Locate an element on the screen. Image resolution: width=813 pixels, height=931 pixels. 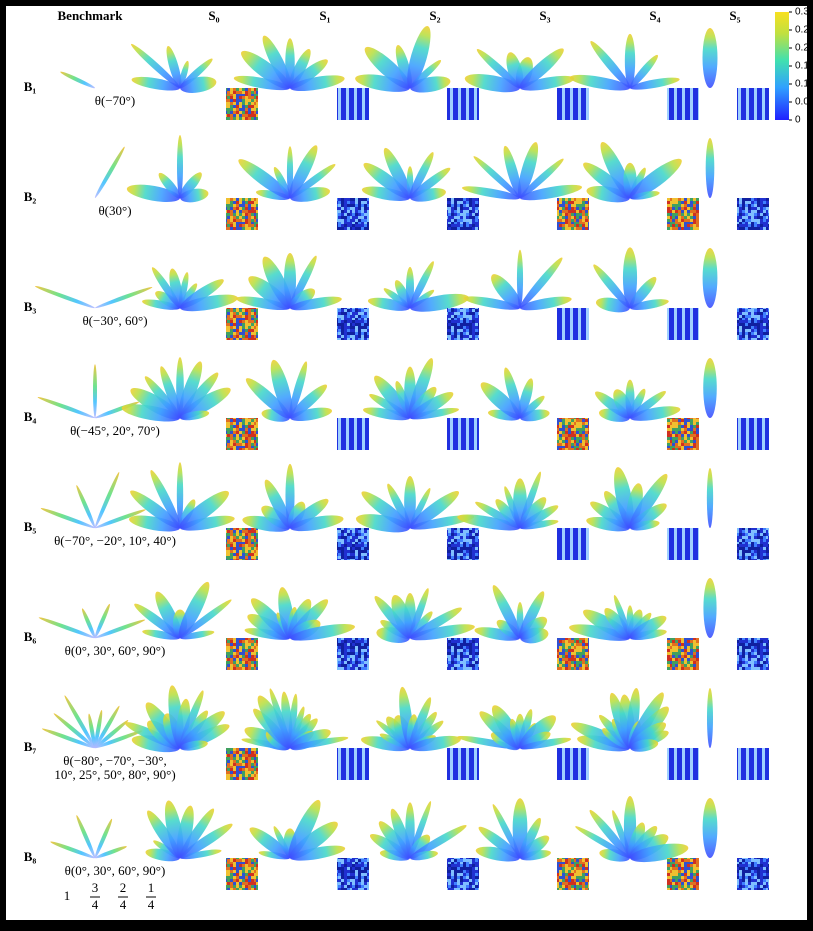
row-label: B₈ is located at coordinates (30, 856).